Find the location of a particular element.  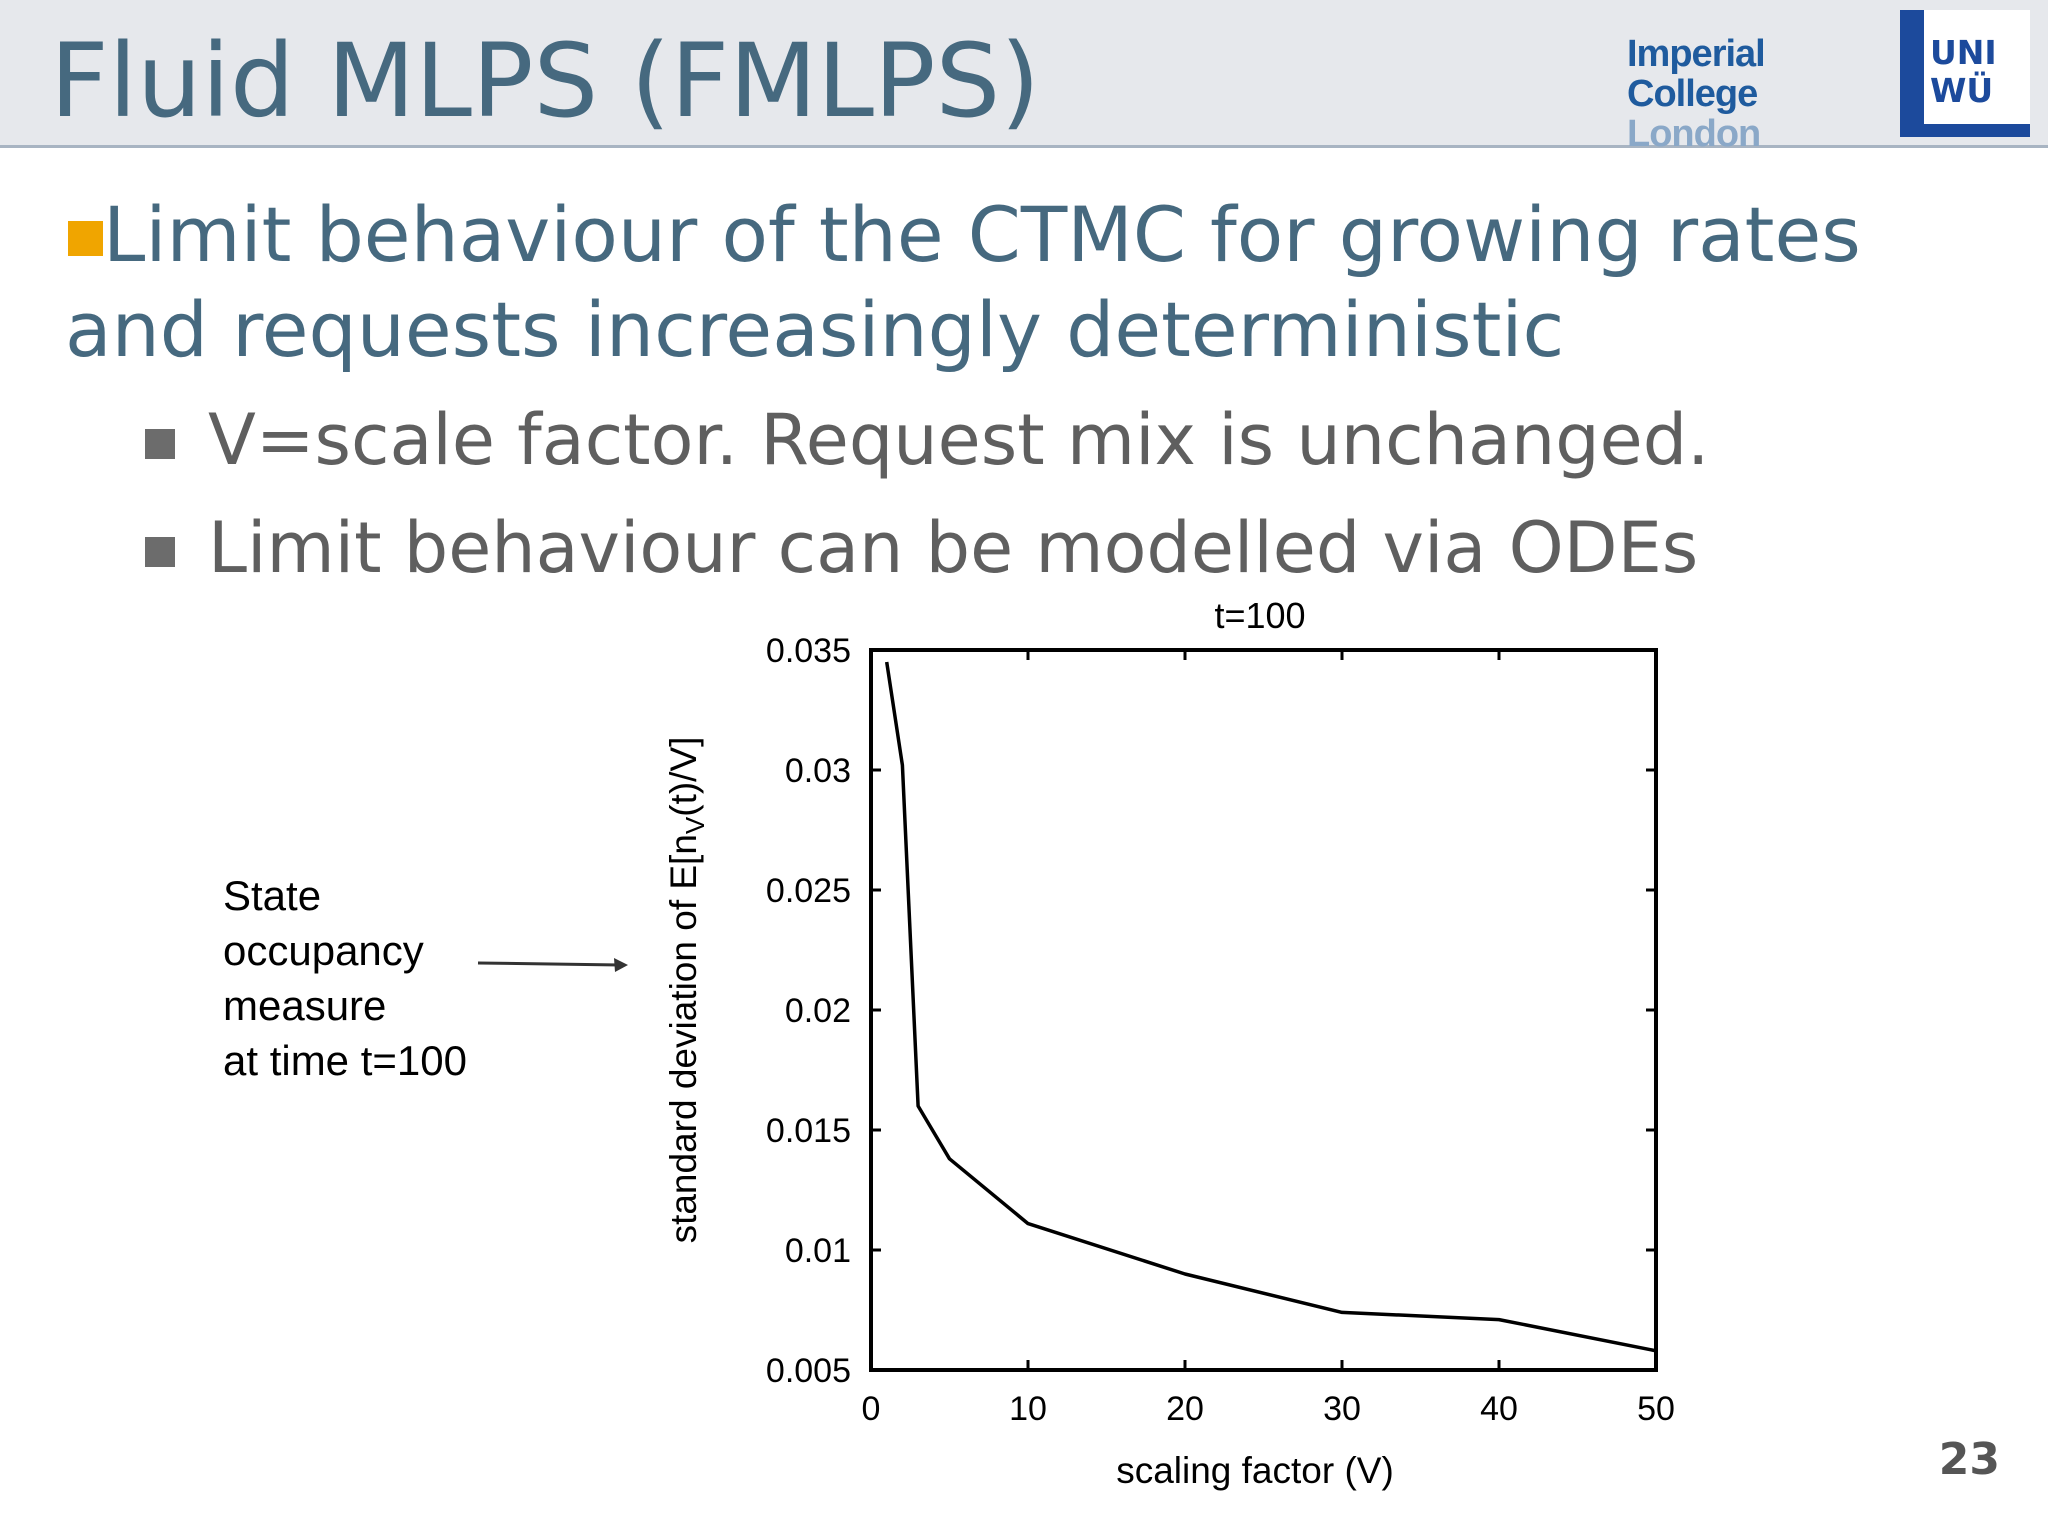

y-tick-label: 0.02 is located at coordinates (818, 1011).